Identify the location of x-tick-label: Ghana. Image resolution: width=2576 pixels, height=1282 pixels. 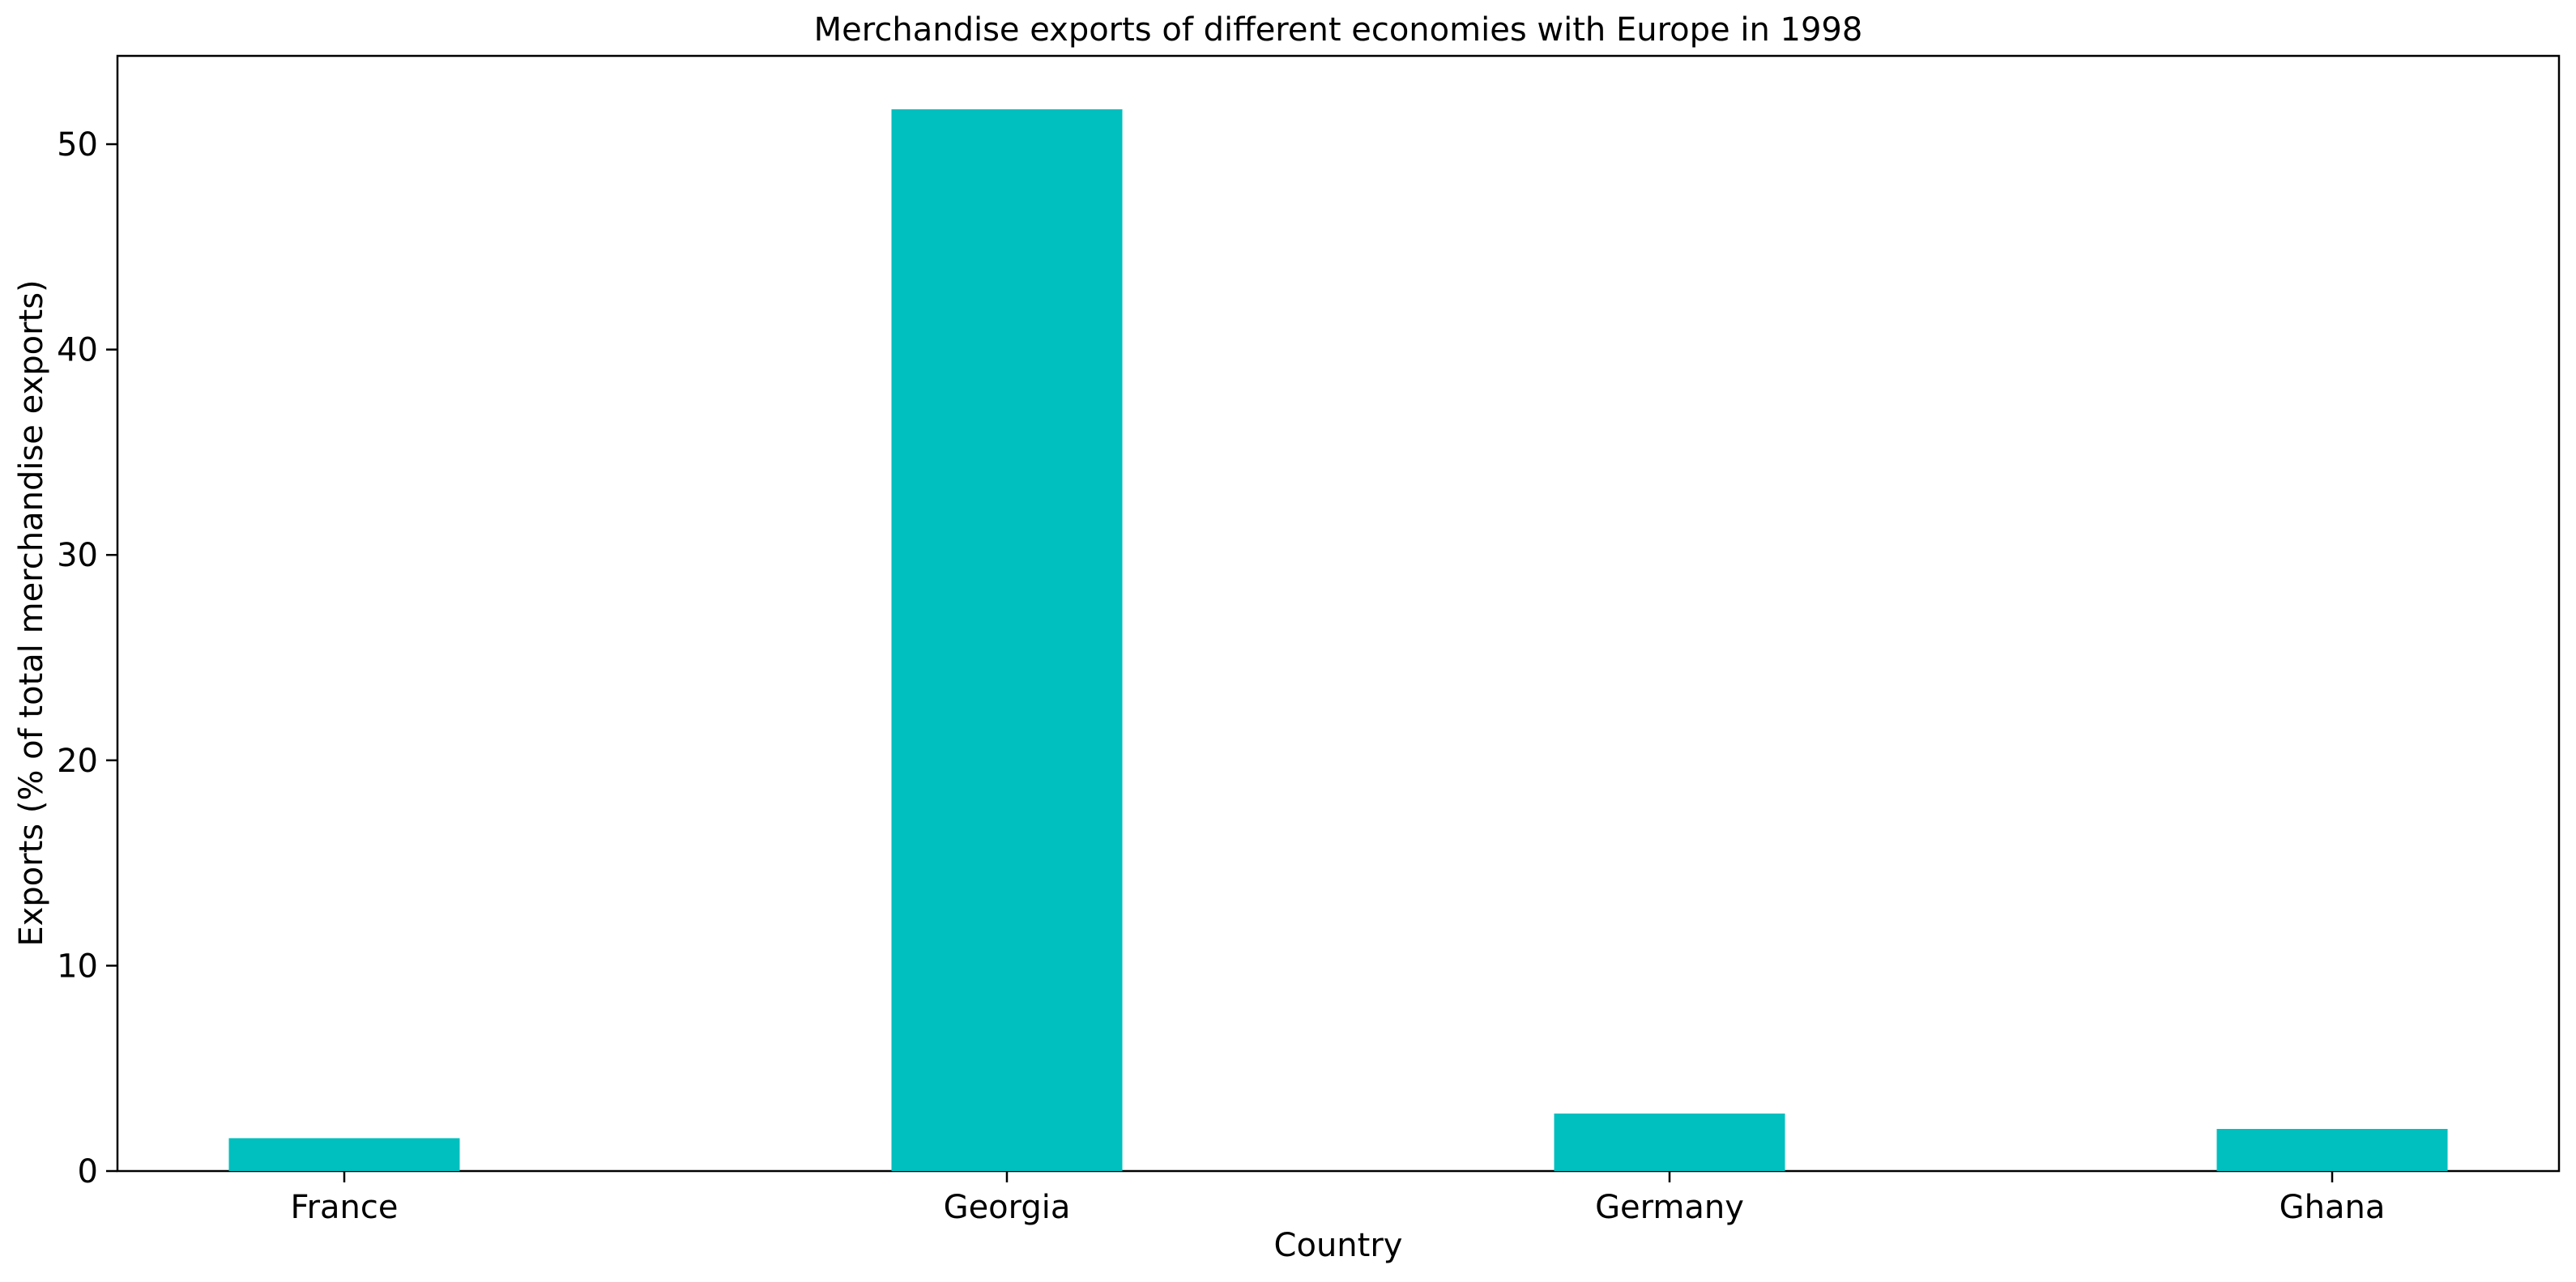
(2333, 1207).